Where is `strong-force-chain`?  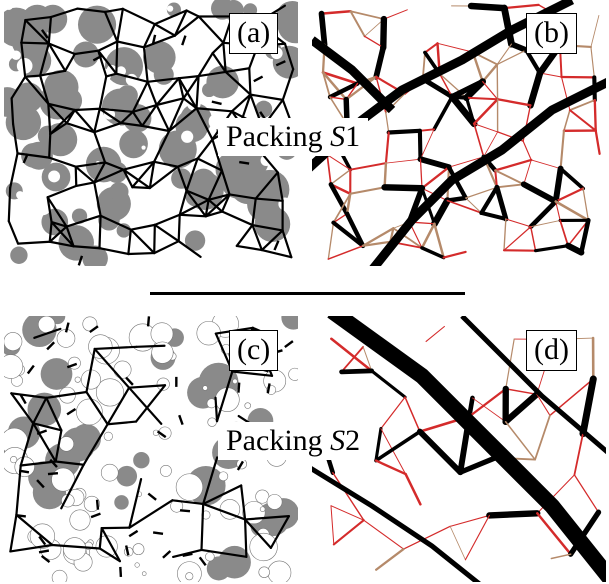 strong-force-chain is located at coordinates (487, 171).